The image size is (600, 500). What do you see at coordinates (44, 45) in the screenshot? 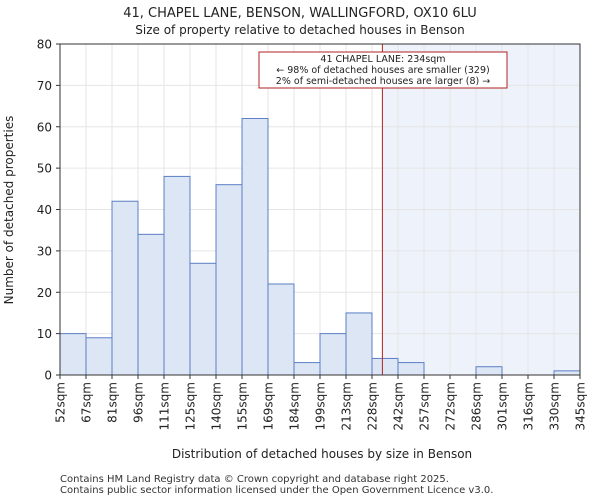
I see `y-tick-label: 80` at bounding box center [44, 45].